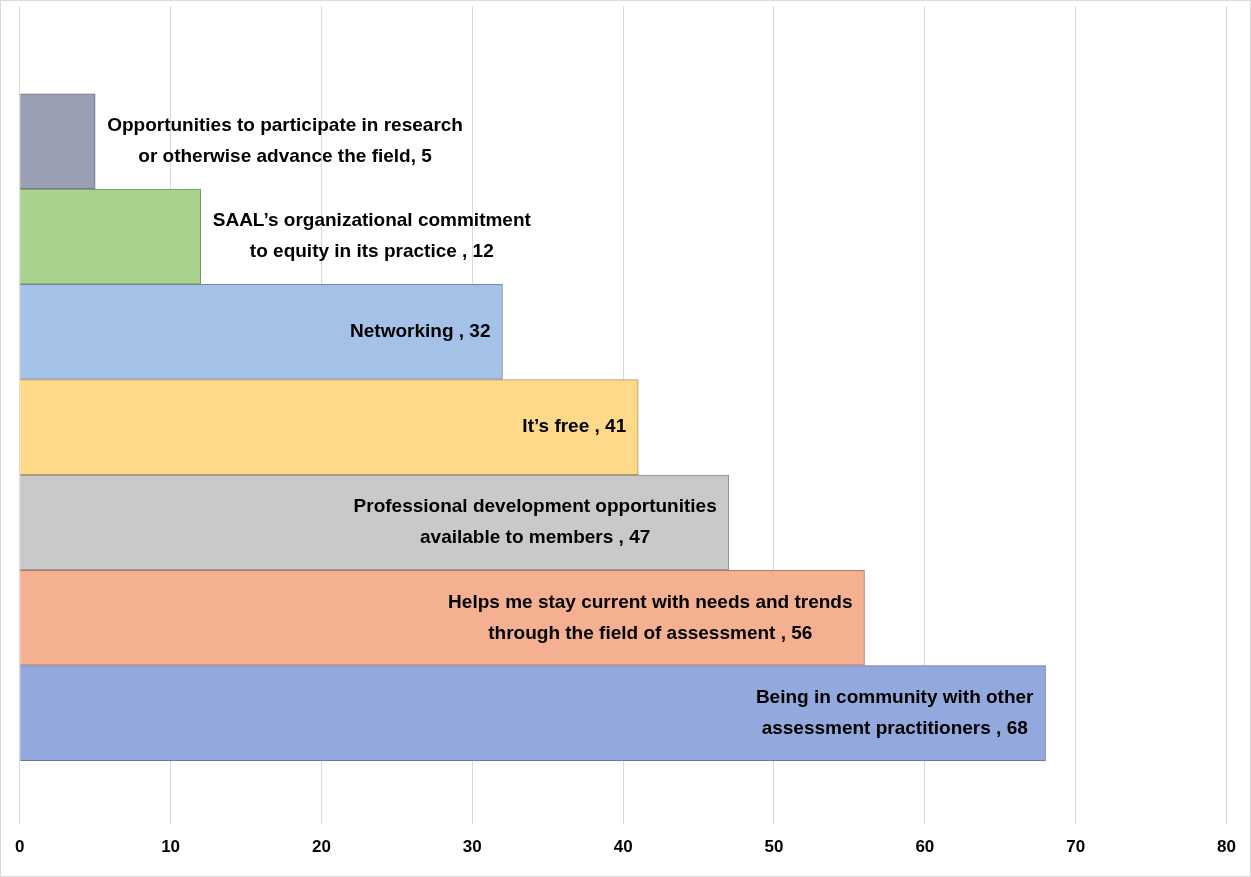  Describe the element at coordinates (420, 331) in the screenshot. I see `data-label: Networking , 32` at that location.